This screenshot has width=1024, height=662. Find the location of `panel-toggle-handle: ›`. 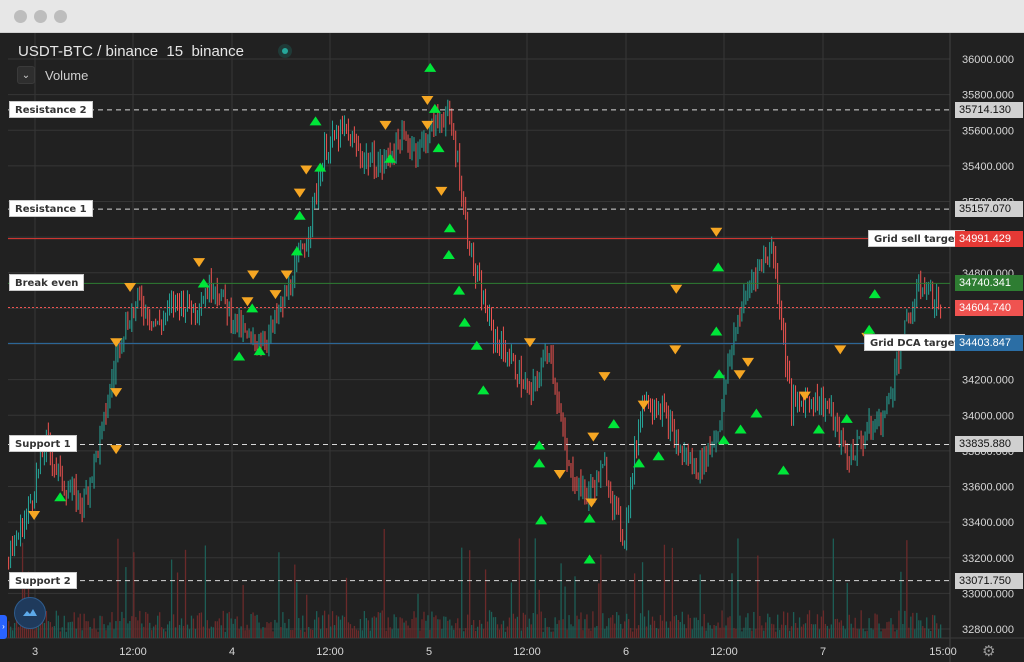

panel-toggle-handle: › is located at coordinates (3, 627).